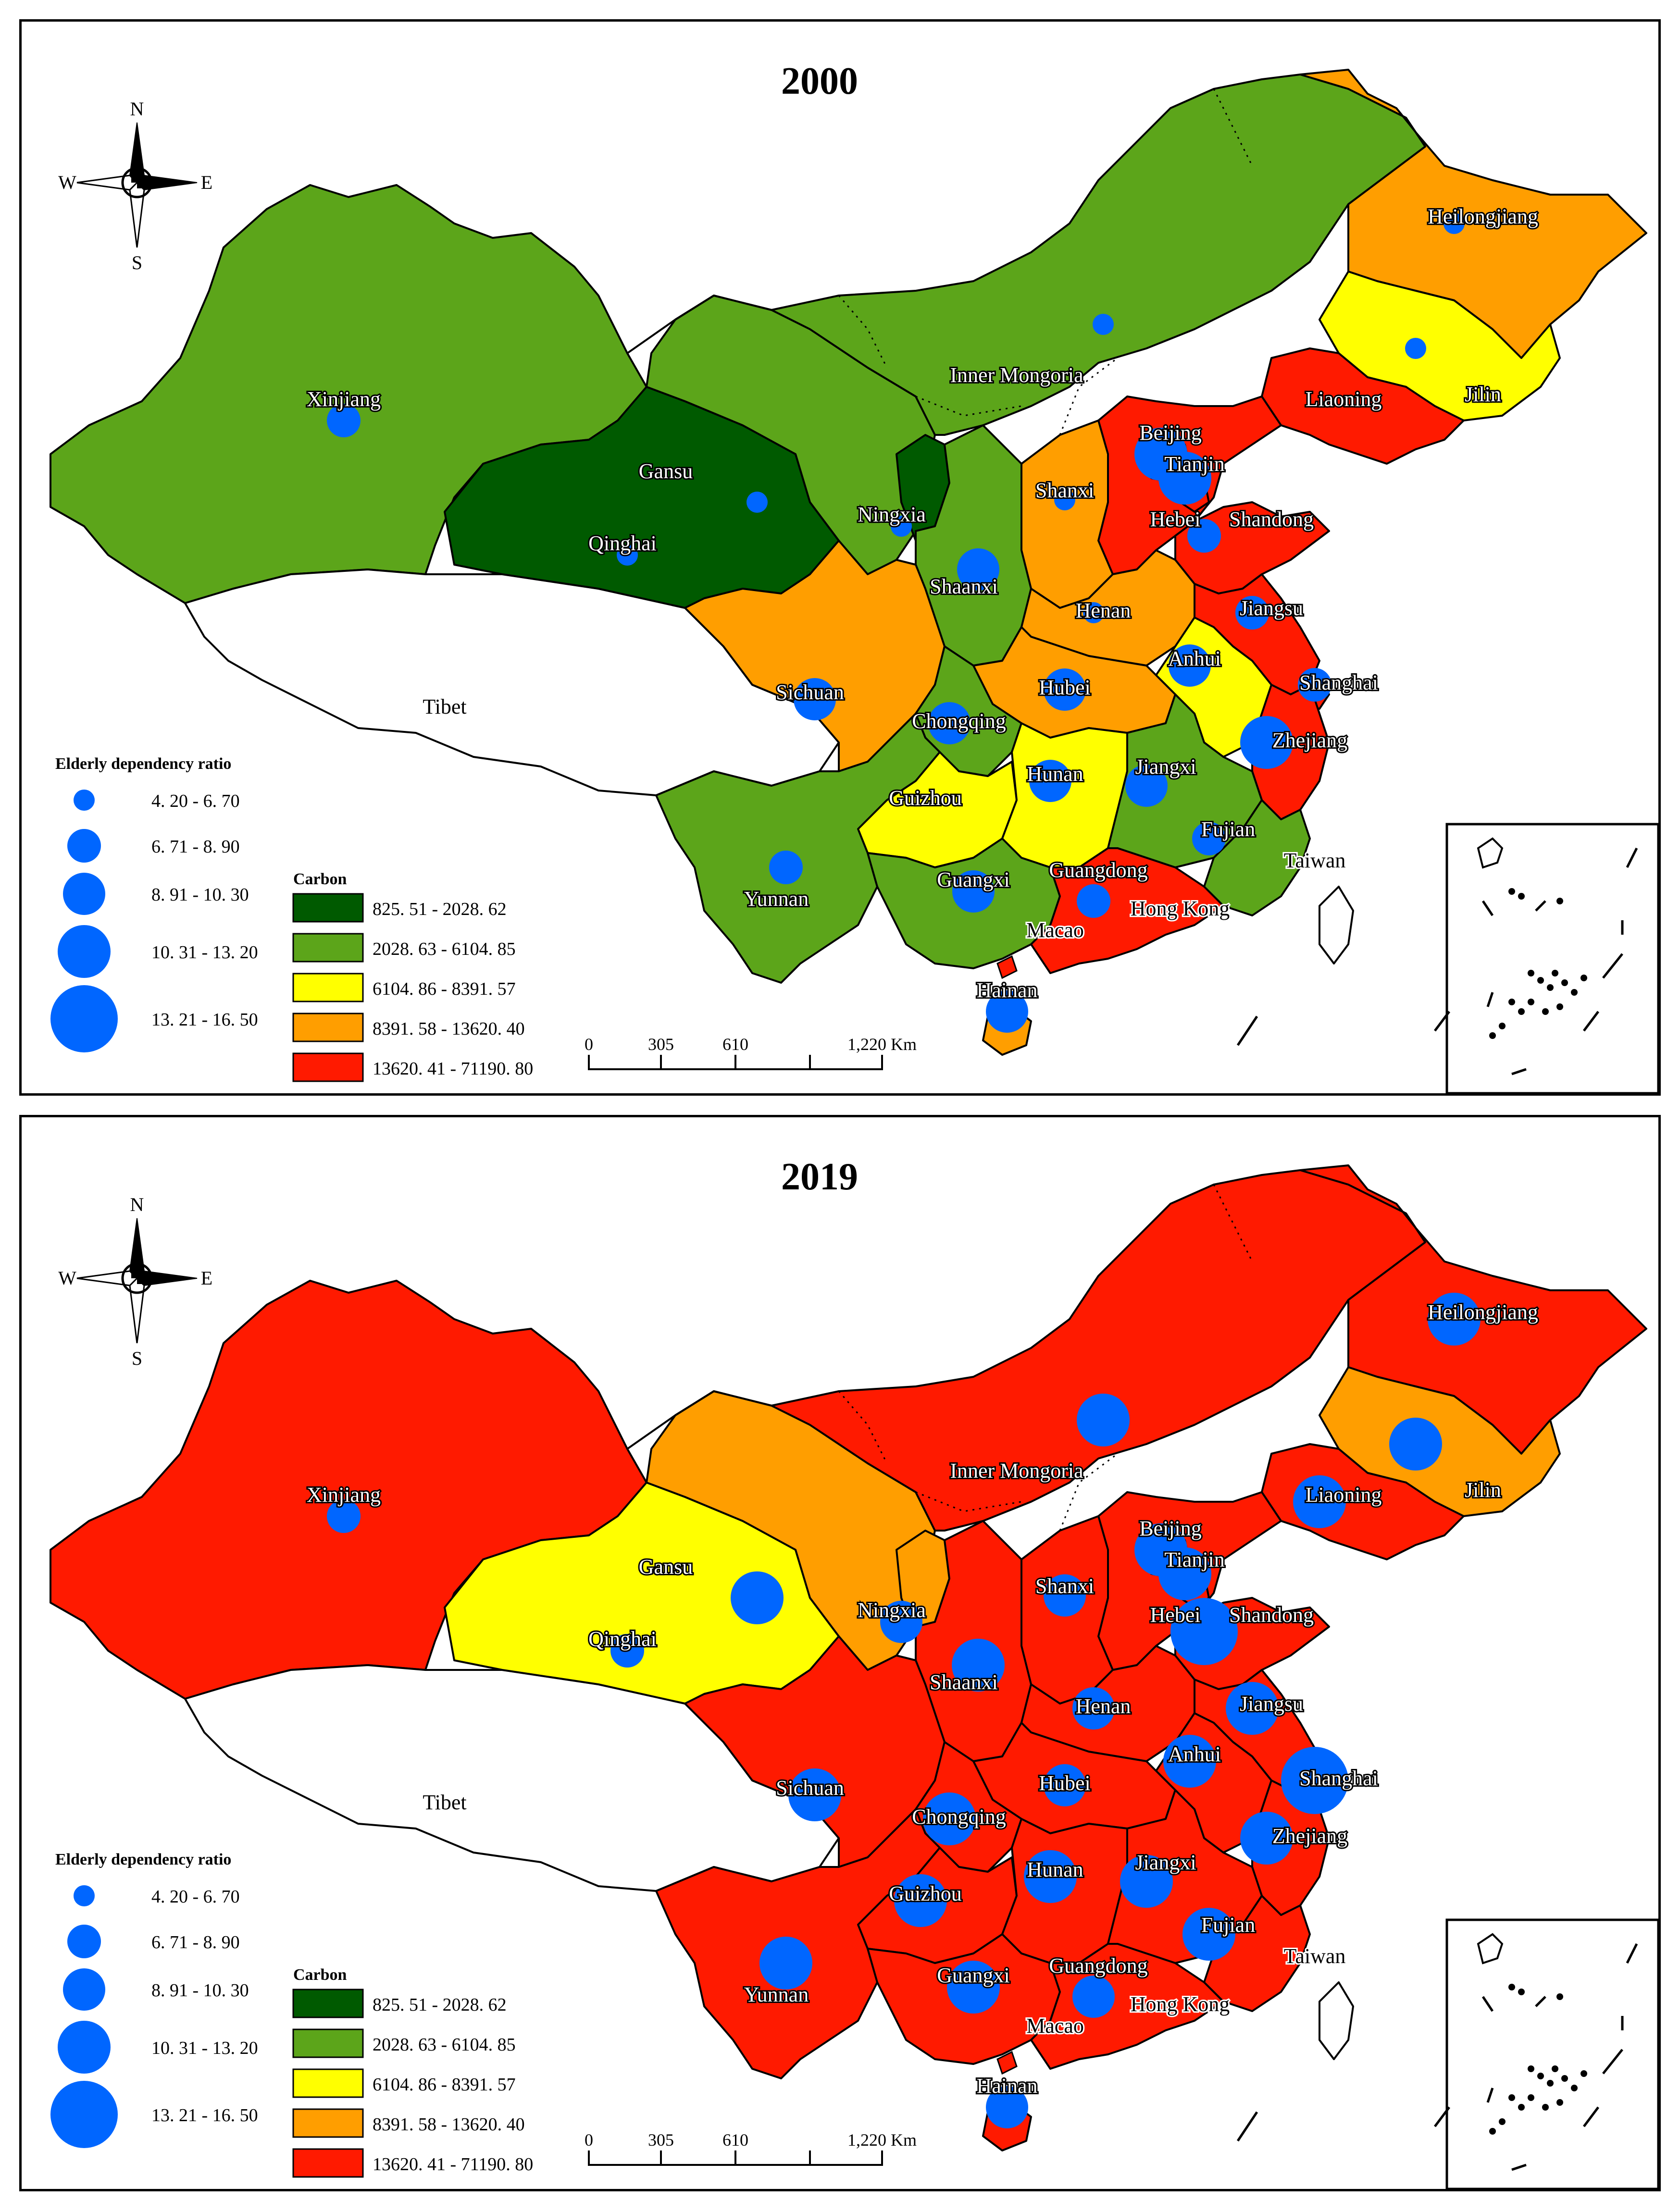  I want to click on label-macao: Macao, so click(1055, 930).